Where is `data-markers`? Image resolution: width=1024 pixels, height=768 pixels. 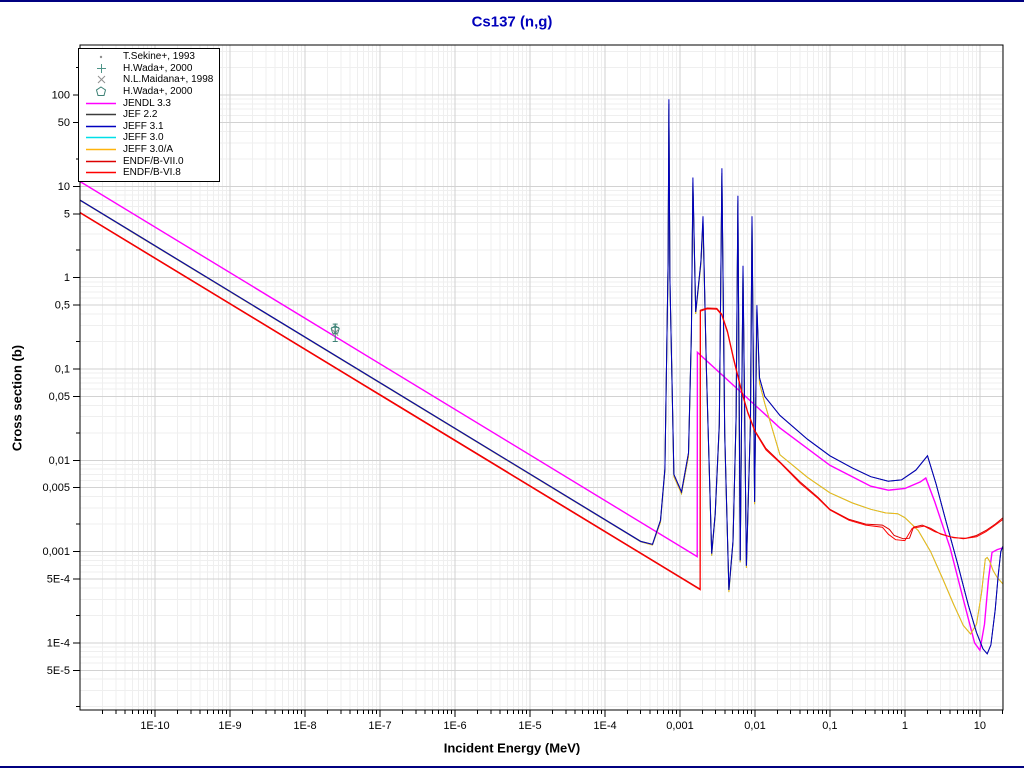 data-markers is located at coordinates (335, 332).